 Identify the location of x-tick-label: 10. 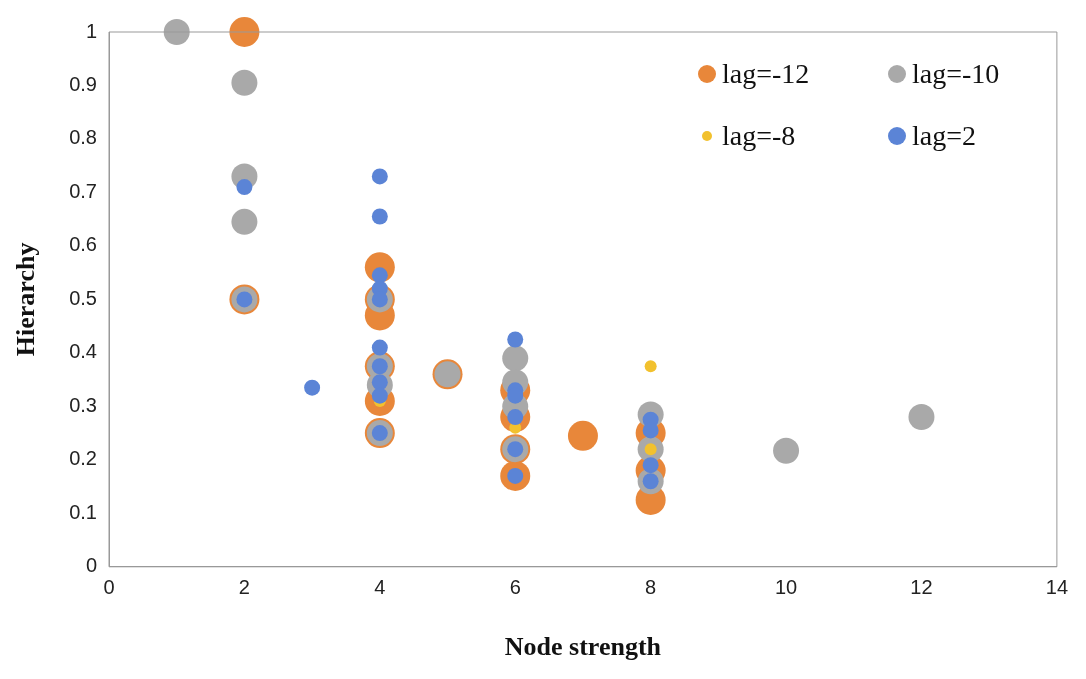
(786, 587).